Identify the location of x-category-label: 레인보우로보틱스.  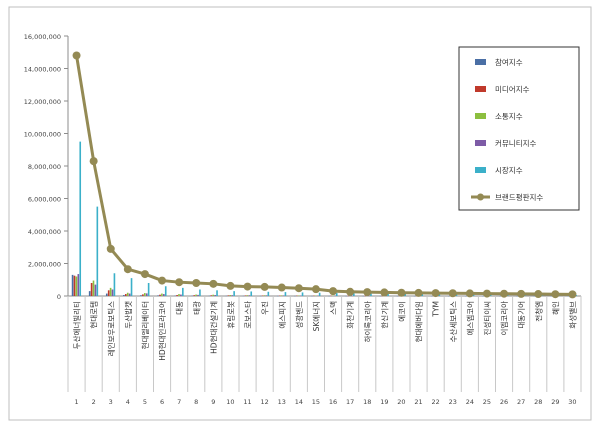
(111, 328).